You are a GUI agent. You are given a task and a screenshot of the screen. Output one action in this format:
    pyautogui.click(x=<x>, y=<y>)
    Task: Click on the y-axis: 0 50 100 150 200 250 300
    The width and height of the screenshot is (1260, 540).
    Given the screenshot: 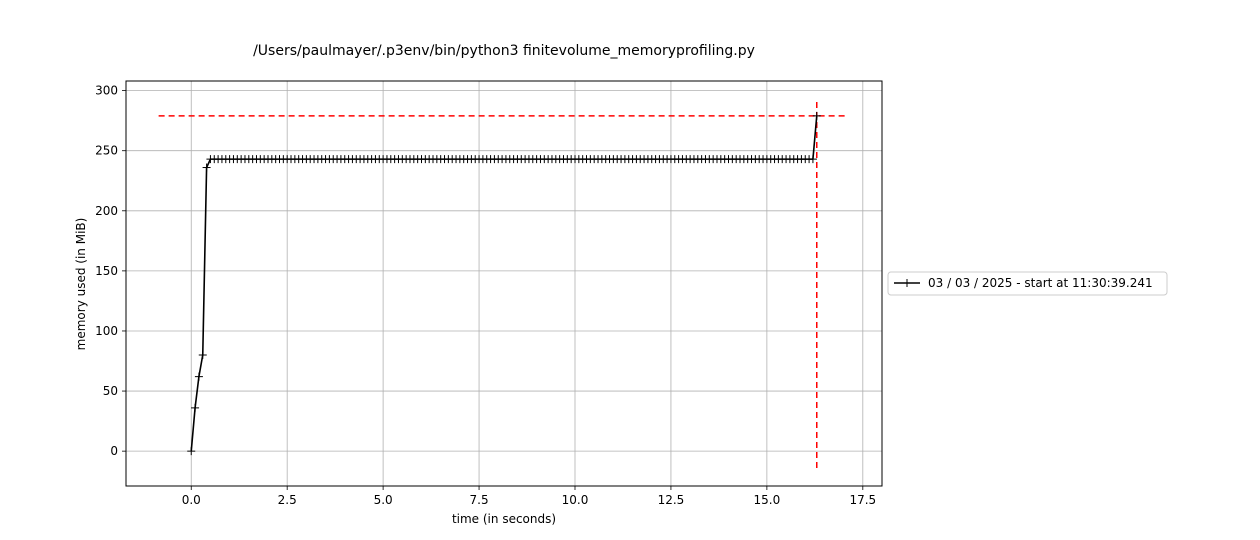 What is the action you would take?
    pyautogui.click(x=110, y=271)
    